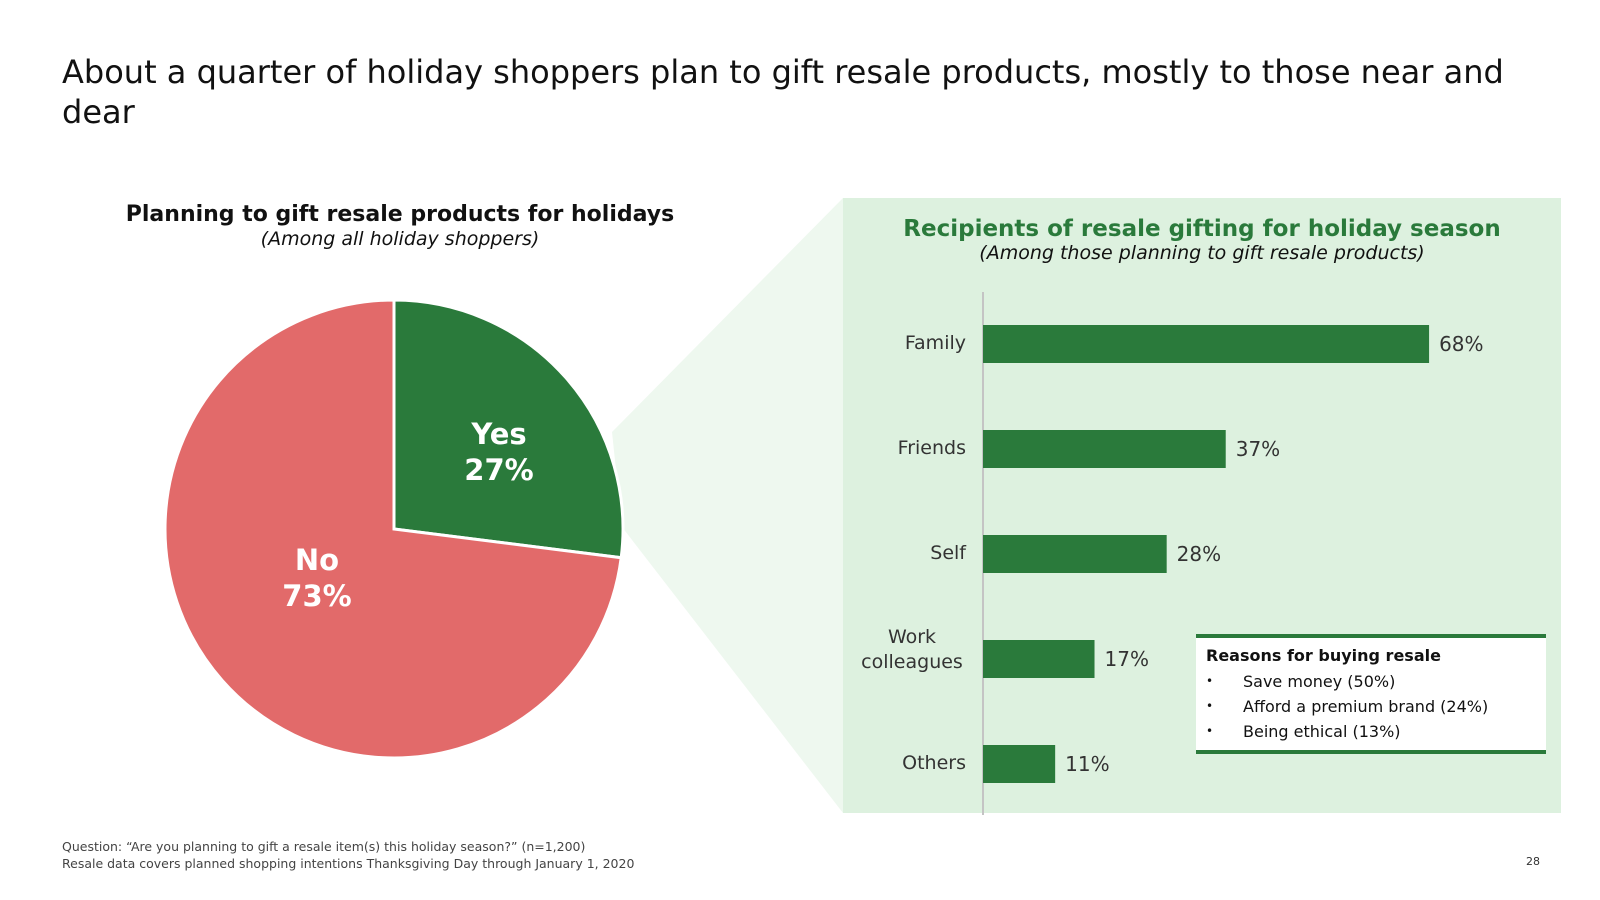  What do you see at coordinates (499, 452) in the screenshot?
I see `pie-label-yes: Yes 27%` at bounding box center [499, 452].